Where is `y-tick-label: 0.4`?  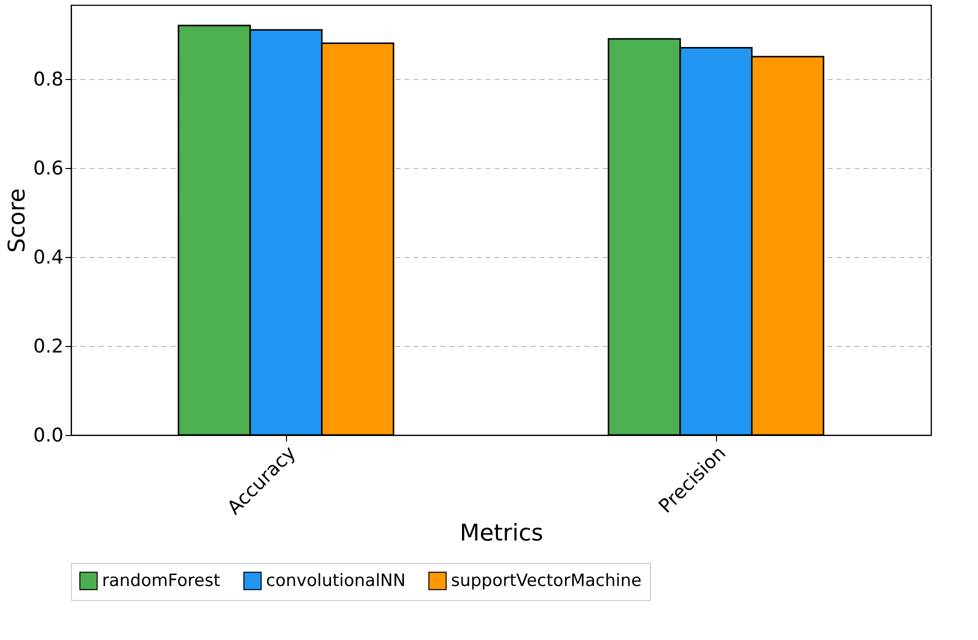
y-tick-label: 0.4 is located at coordinates (48, 257).